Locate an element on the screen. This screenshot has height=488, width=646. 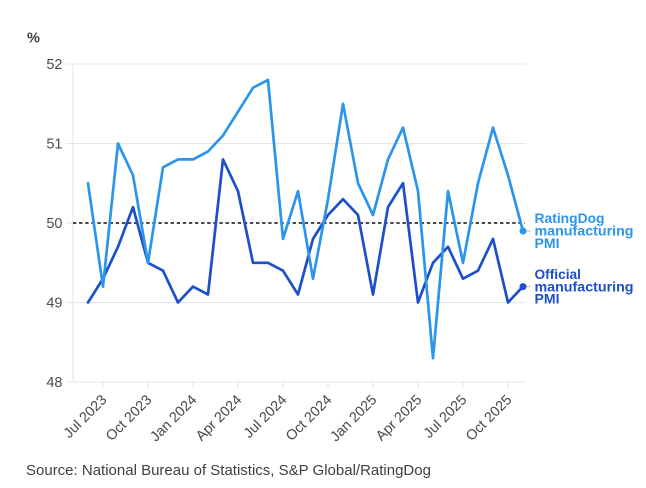
svg-text: 48 is located at coordinates (54, 383).